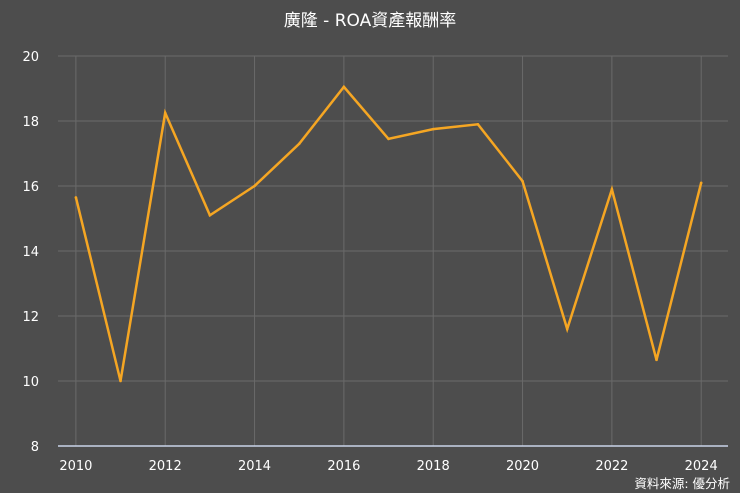 The height and width of the screenshot is (493, 740). What do you see at coordinates (701, 183) in the screenshot?
I see `data-point-2024` at bounding box center [701, 183].